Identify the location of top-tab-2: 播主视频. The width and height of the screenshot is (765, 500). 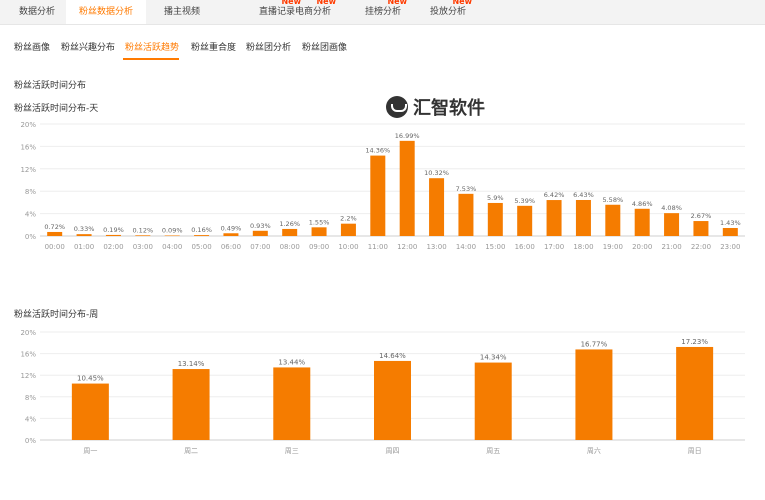
(182, 12).